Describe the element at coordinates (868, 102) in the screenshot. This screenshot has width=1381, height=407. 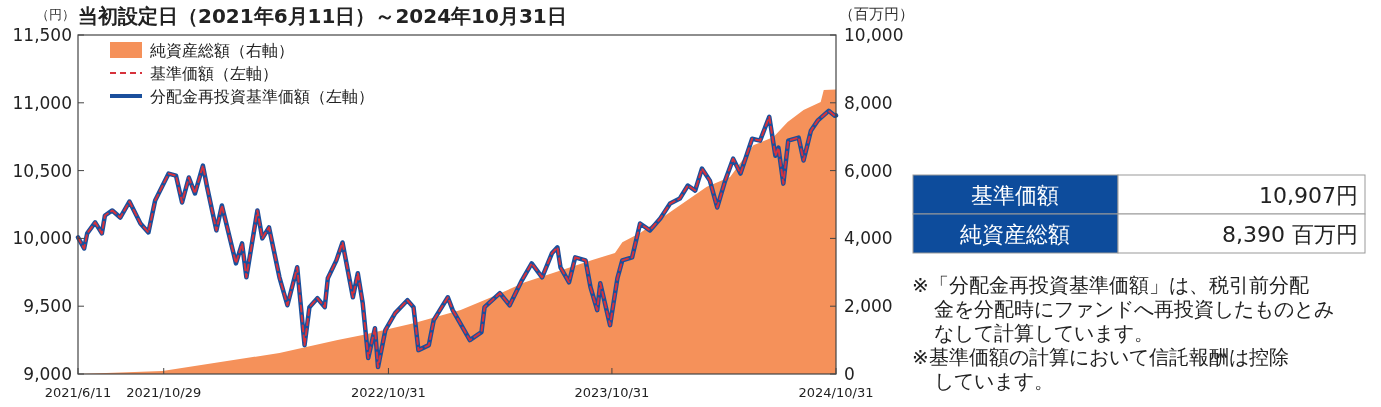
I see `y2-tick-label: 8,000` at that location.